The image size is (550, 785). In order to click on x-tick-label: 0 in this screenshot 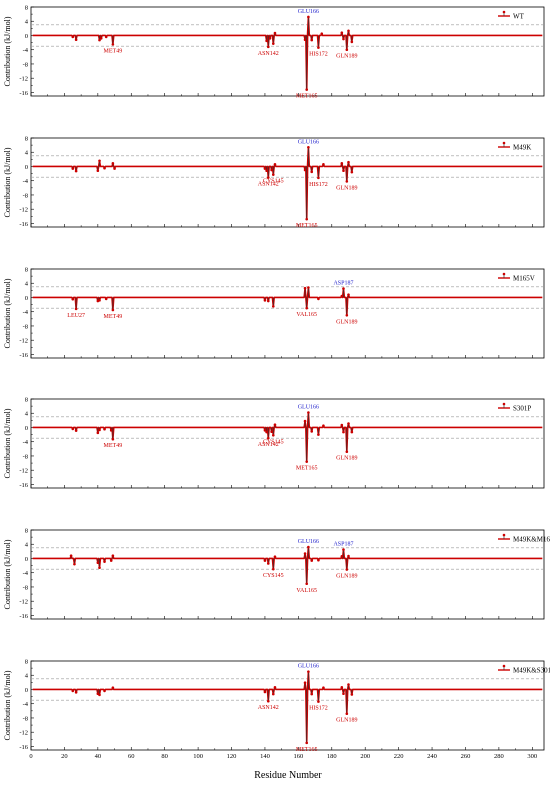, I will do `click(30, 756)`.